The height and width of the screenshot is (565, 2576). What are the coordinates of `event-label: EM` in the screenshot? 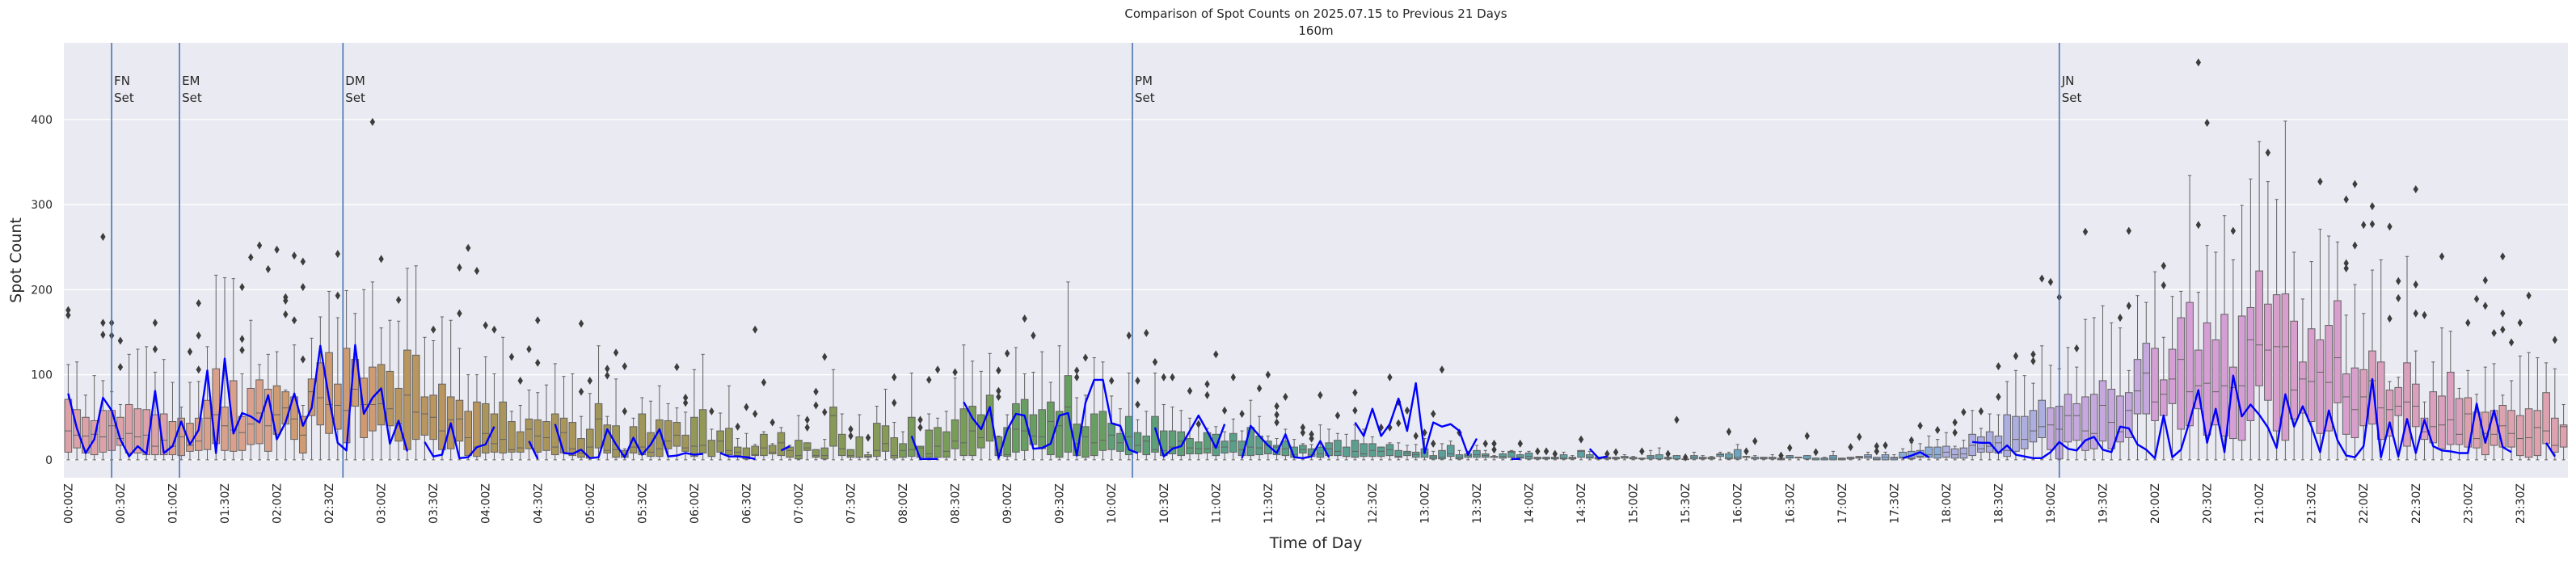 It's located at (191, 81).